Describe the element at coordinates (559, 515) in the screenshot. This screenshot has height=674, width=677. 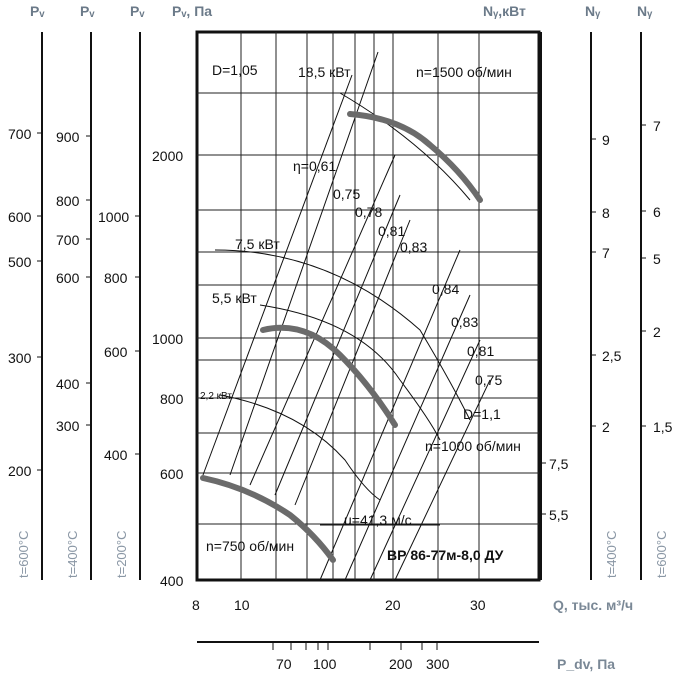
I see `tick-label: 5,5` at that location.